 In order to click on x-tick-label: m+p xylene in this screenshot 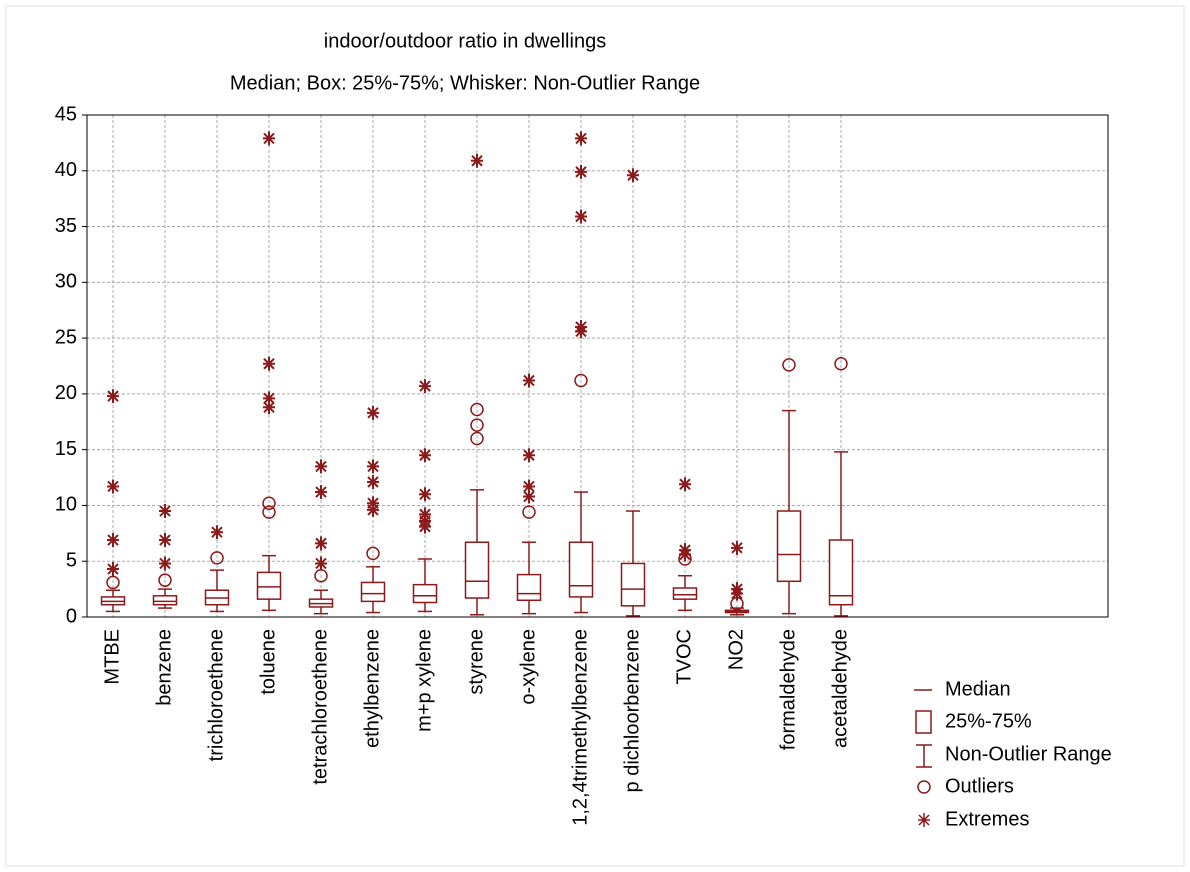, I will do `click(424, 680)`.